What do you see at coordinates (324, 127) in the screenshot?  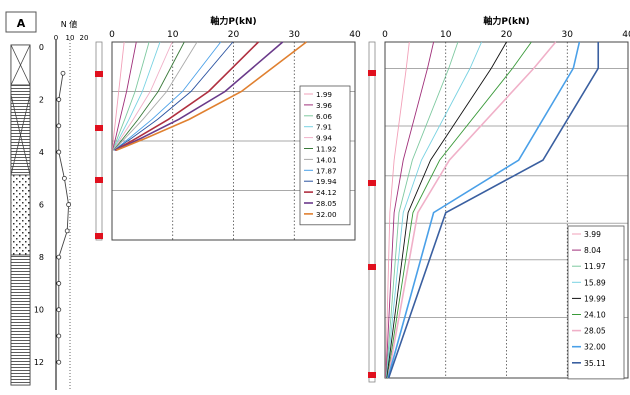 I see `legend-label: 7.91` at bounding box center [324, 127].